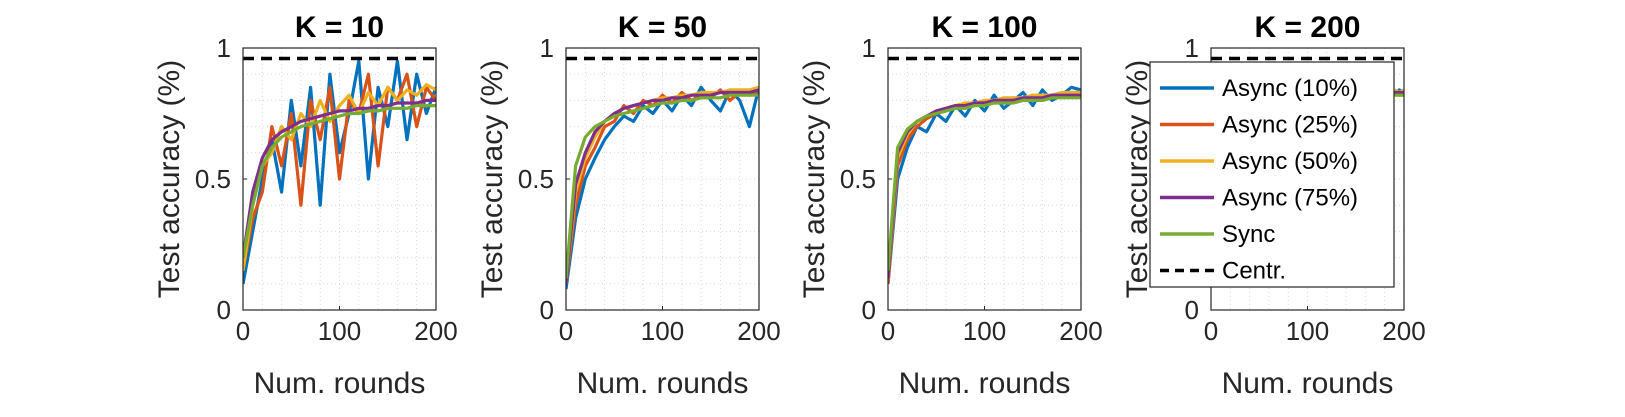 The height and width of the screenshot is (417, 1625). Describe the element at coordinates (1248, 234) in the screenshot. I see `legend-label-5: Sync` at that location.